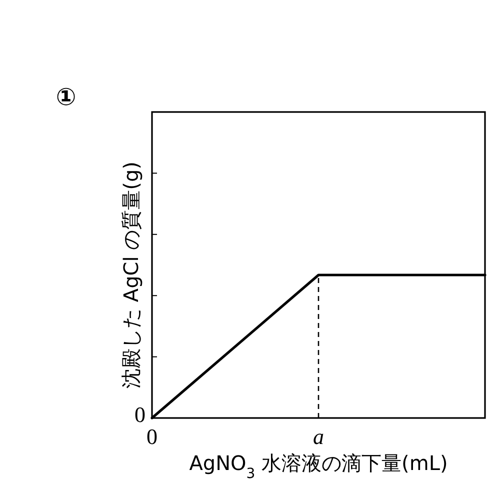 Image resolution: width=488 pixels, height=479 pixels. I want to click on x-tick-label: a, so click(318, 436).